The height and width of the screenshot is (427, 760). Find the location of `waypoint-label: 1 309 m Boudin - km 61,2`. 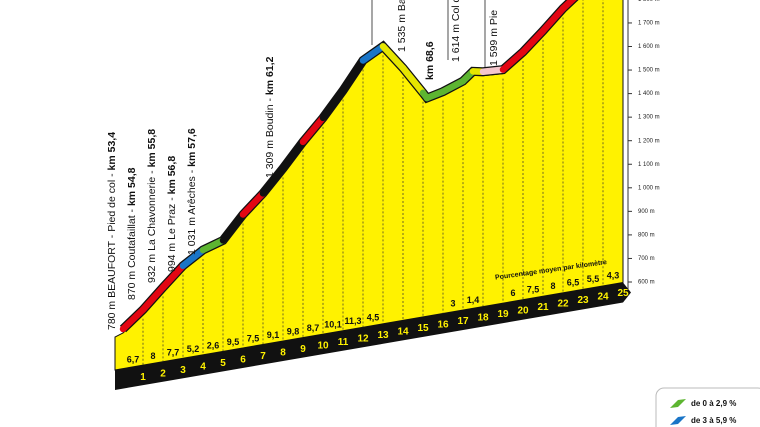

waypoint-label: 1 309 m Boudin - km 61,2 is located at coordinates (270, 117).